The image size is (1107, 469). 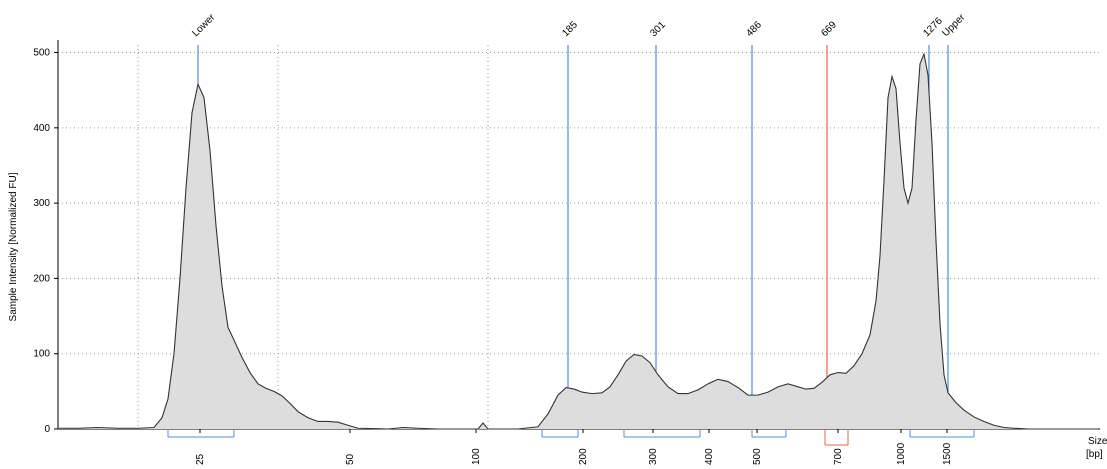 What do you see at coordinates (574, 447) in the screenshot?
I see `x-axis-ticks: 25 50 100 200 300 400 500 700 1000 1500` at bounding box center [574, 447].